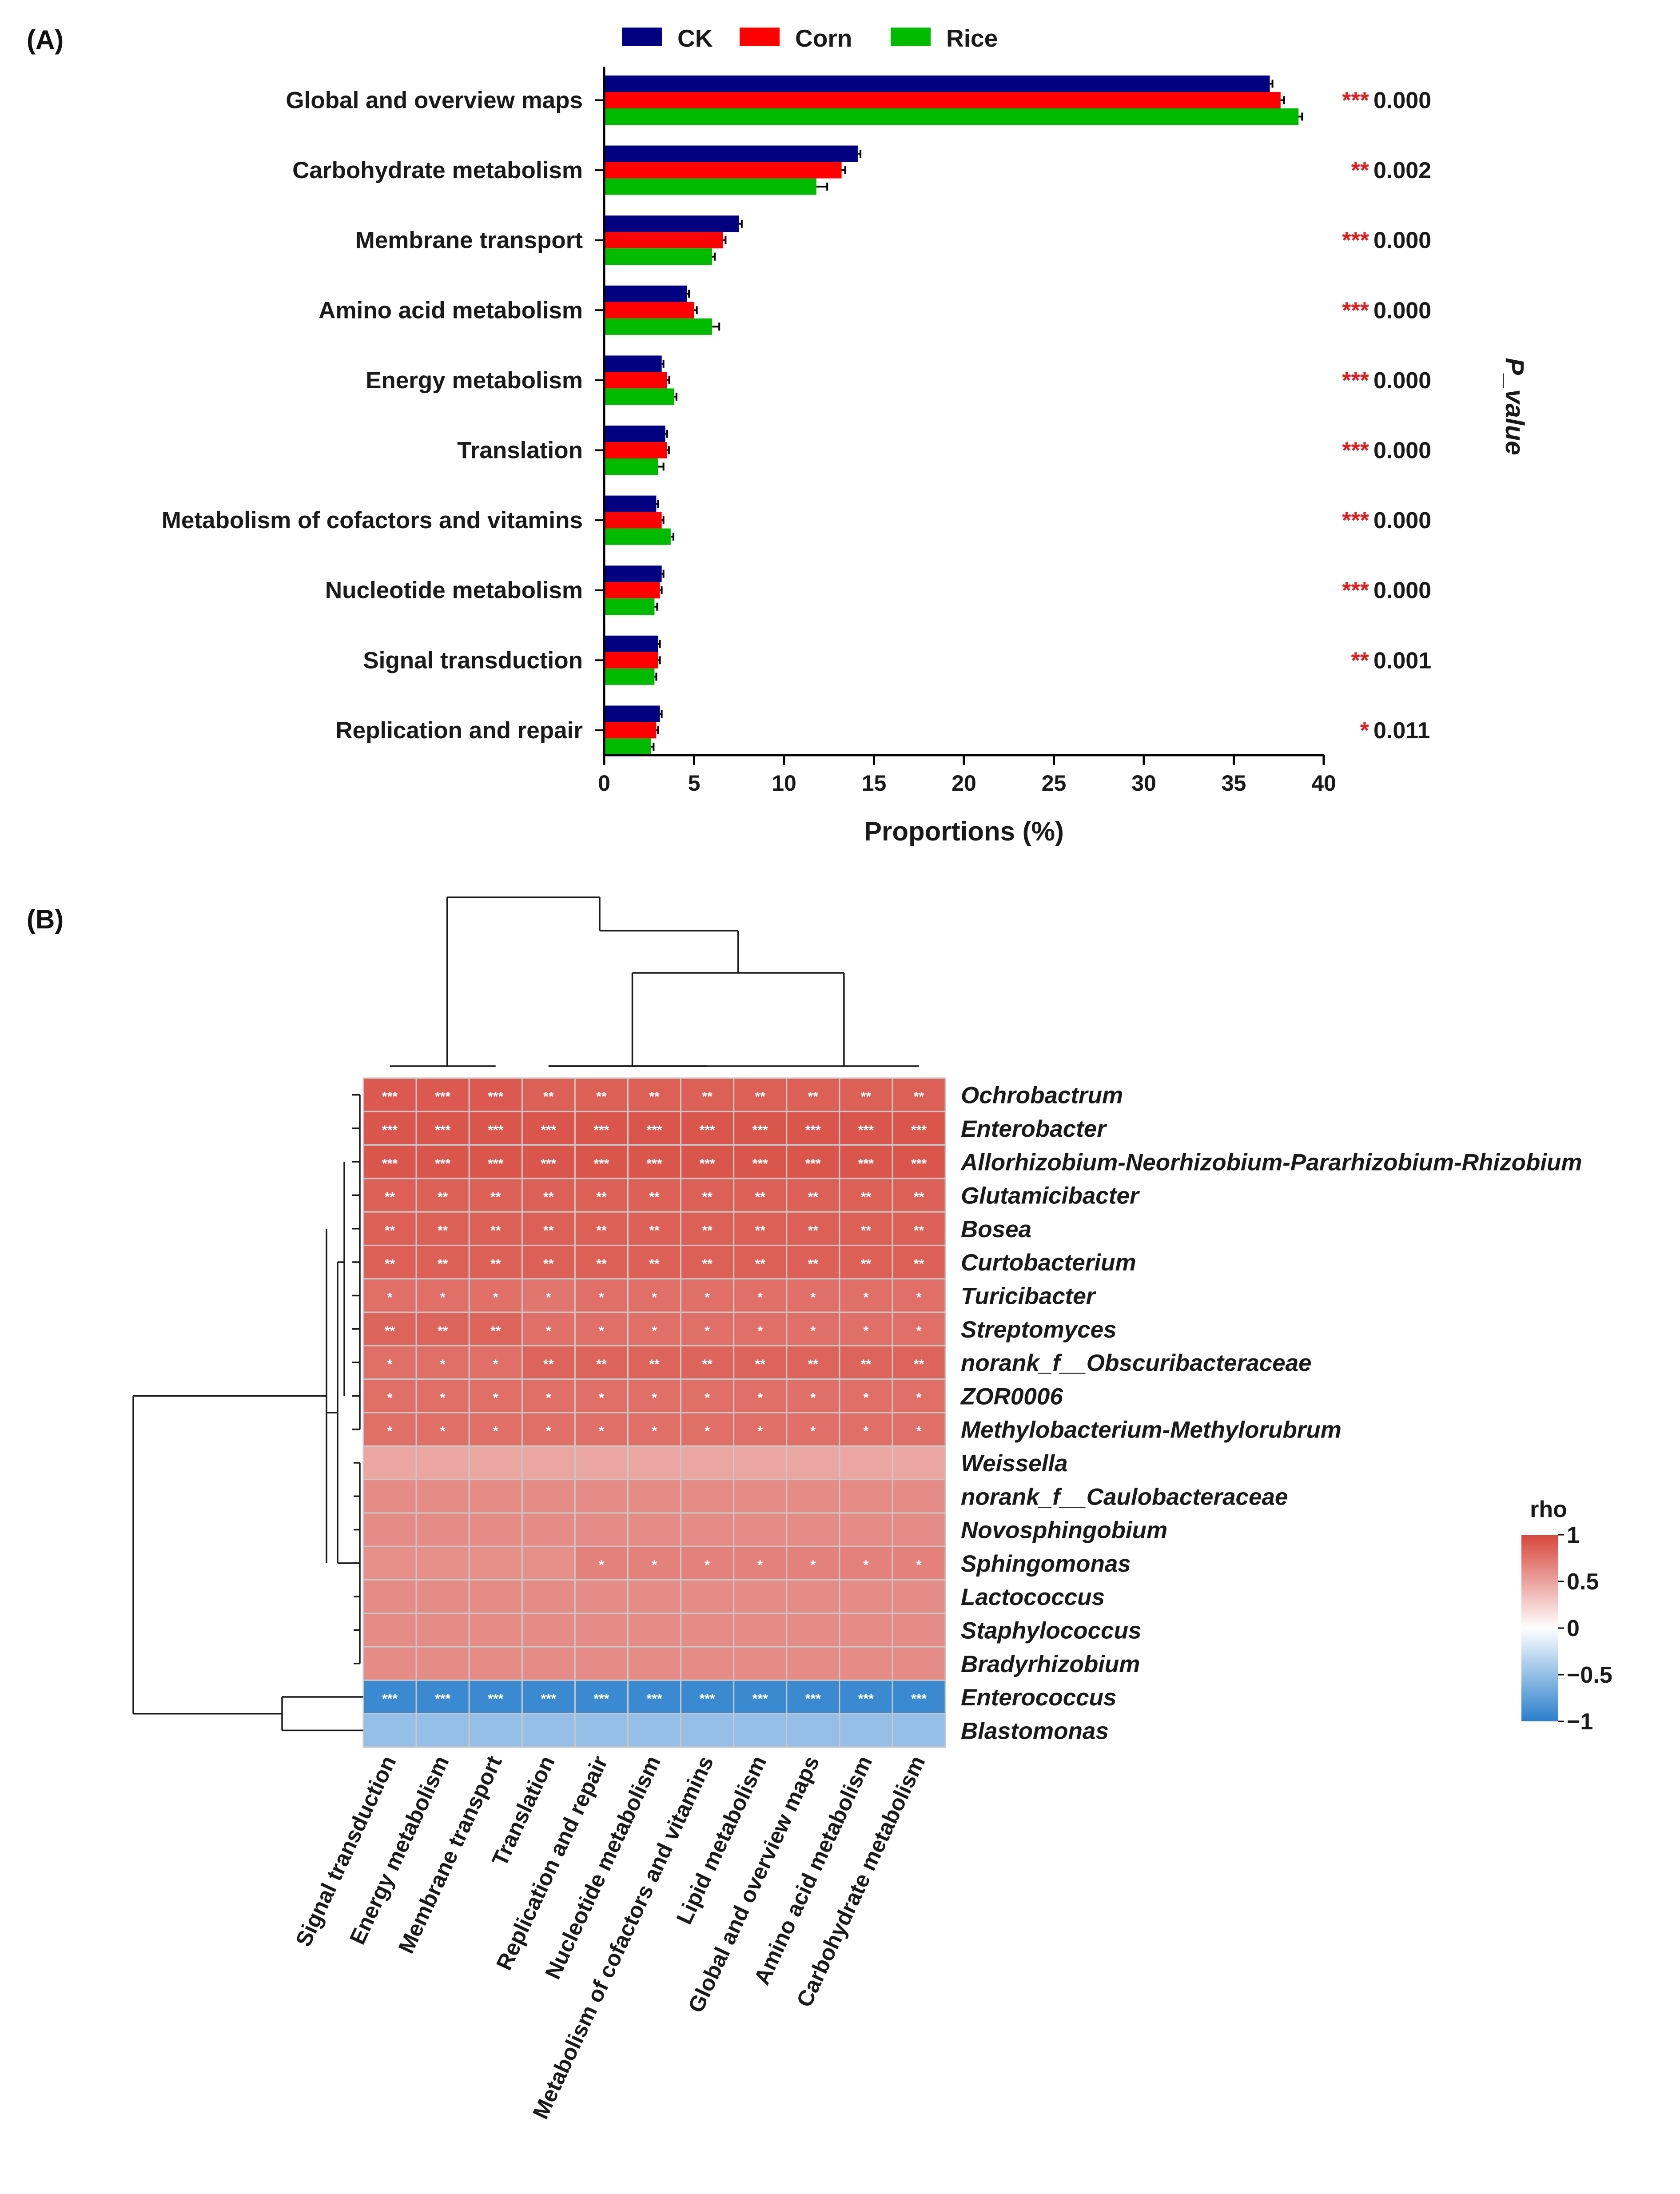 The width and height of the screenshot is (1680, 2194). Describe the element at coordinates (1356, 310) in the screenshot. I see `significance-stars: ***` at that location.